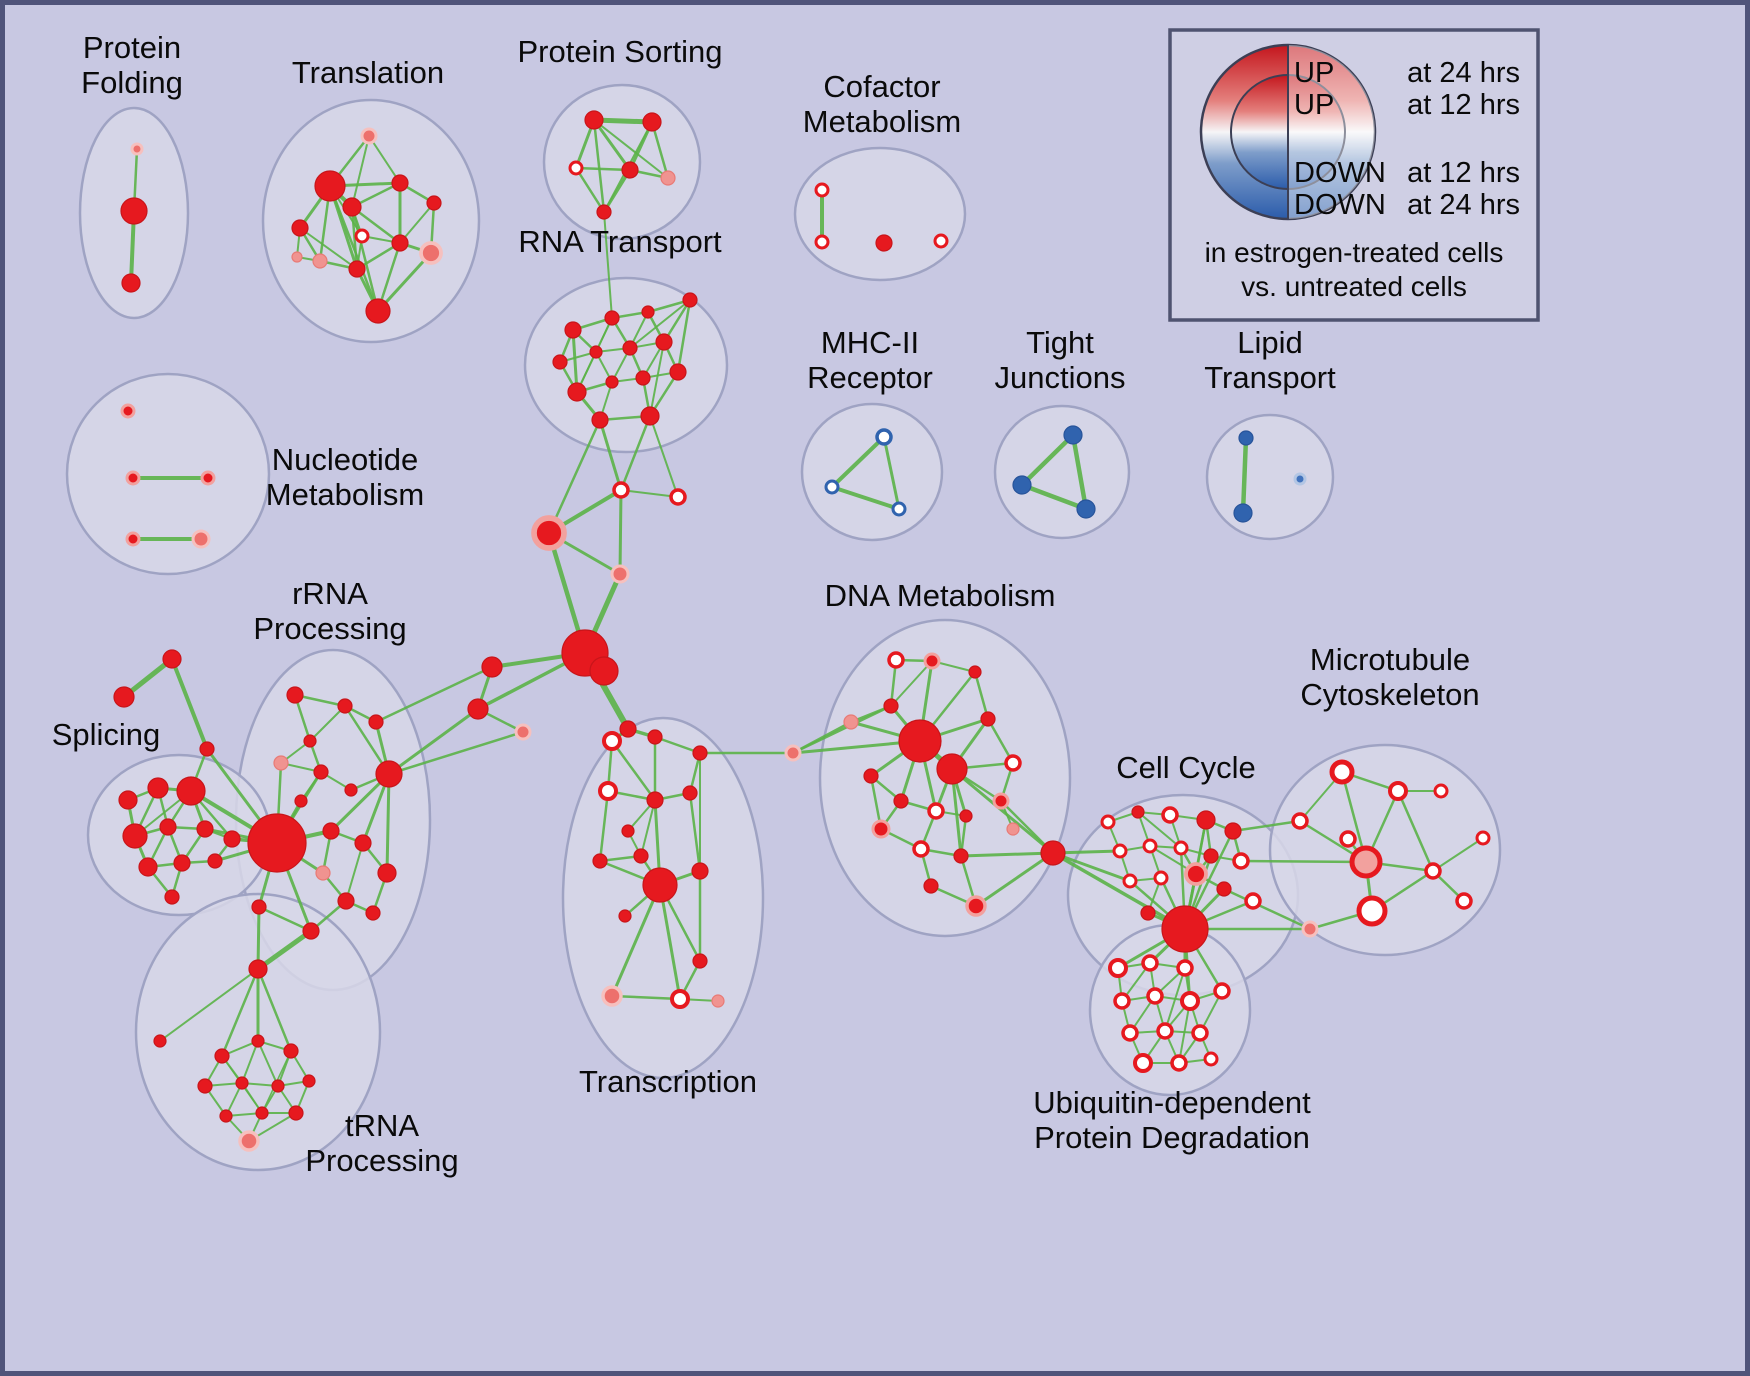 The image size is (1750, 1376). What do you see at coordinates (1073, 435) in the screenshot?
I see `node-j1` at bounding box center [1073, 435].